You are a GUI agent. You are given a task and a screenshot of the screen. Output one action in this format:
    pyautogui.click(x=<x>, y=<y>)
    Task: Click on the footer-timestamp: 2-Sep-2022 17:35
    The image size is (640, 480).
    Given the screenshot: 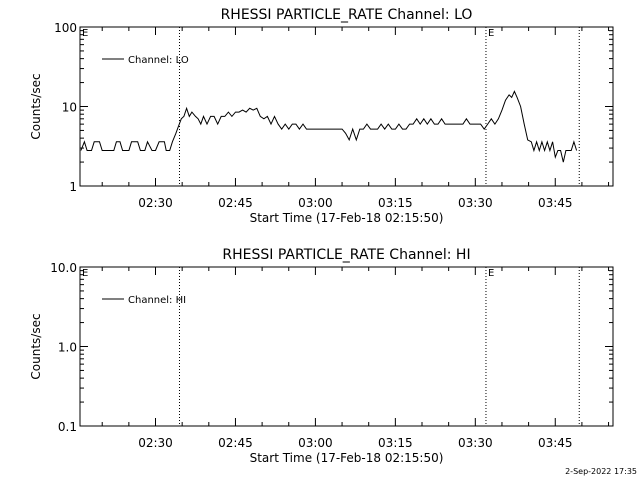 What is the action you would take?
    pyautogui.click(x=601, y=471)
    